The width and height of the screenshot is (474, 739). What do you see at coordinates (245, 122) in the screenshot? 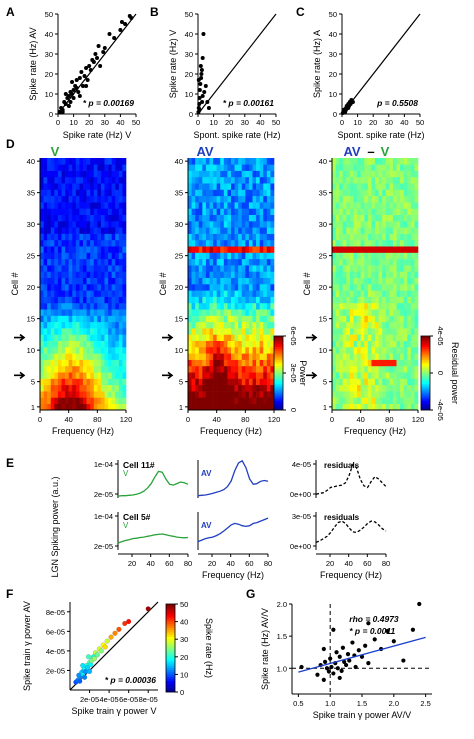
I see `x-tick-label-B: 30` at bounding box center [245, 122].